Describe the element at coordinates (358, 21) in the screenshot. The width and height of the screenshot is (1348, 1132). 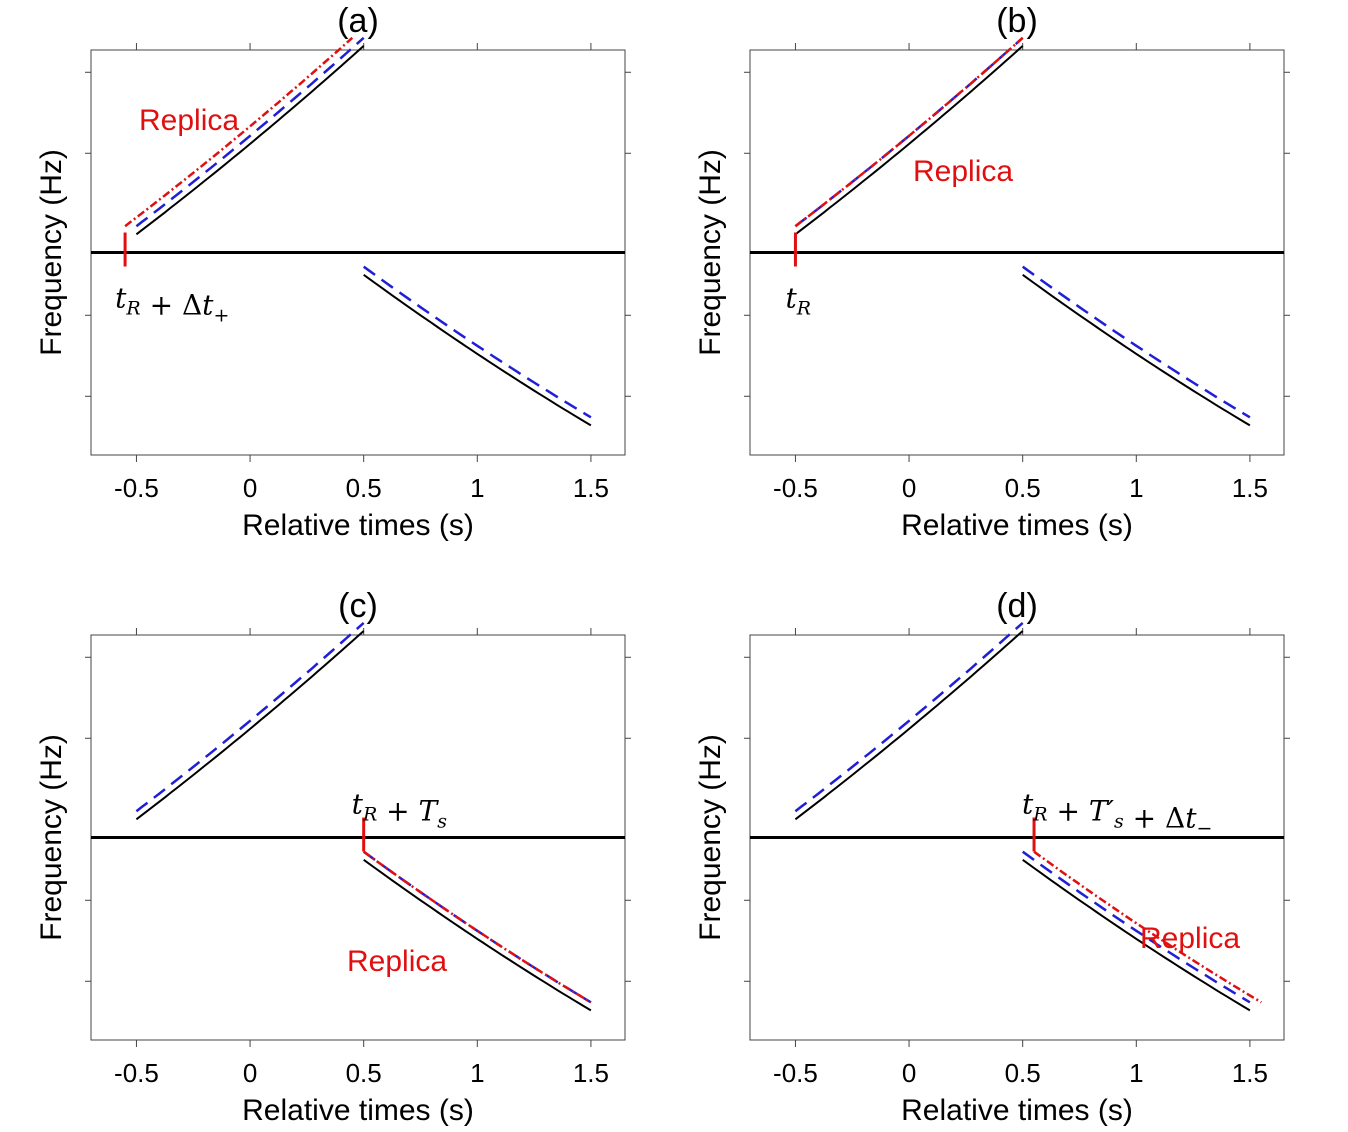
I see `panel-title: (a)` at that location.